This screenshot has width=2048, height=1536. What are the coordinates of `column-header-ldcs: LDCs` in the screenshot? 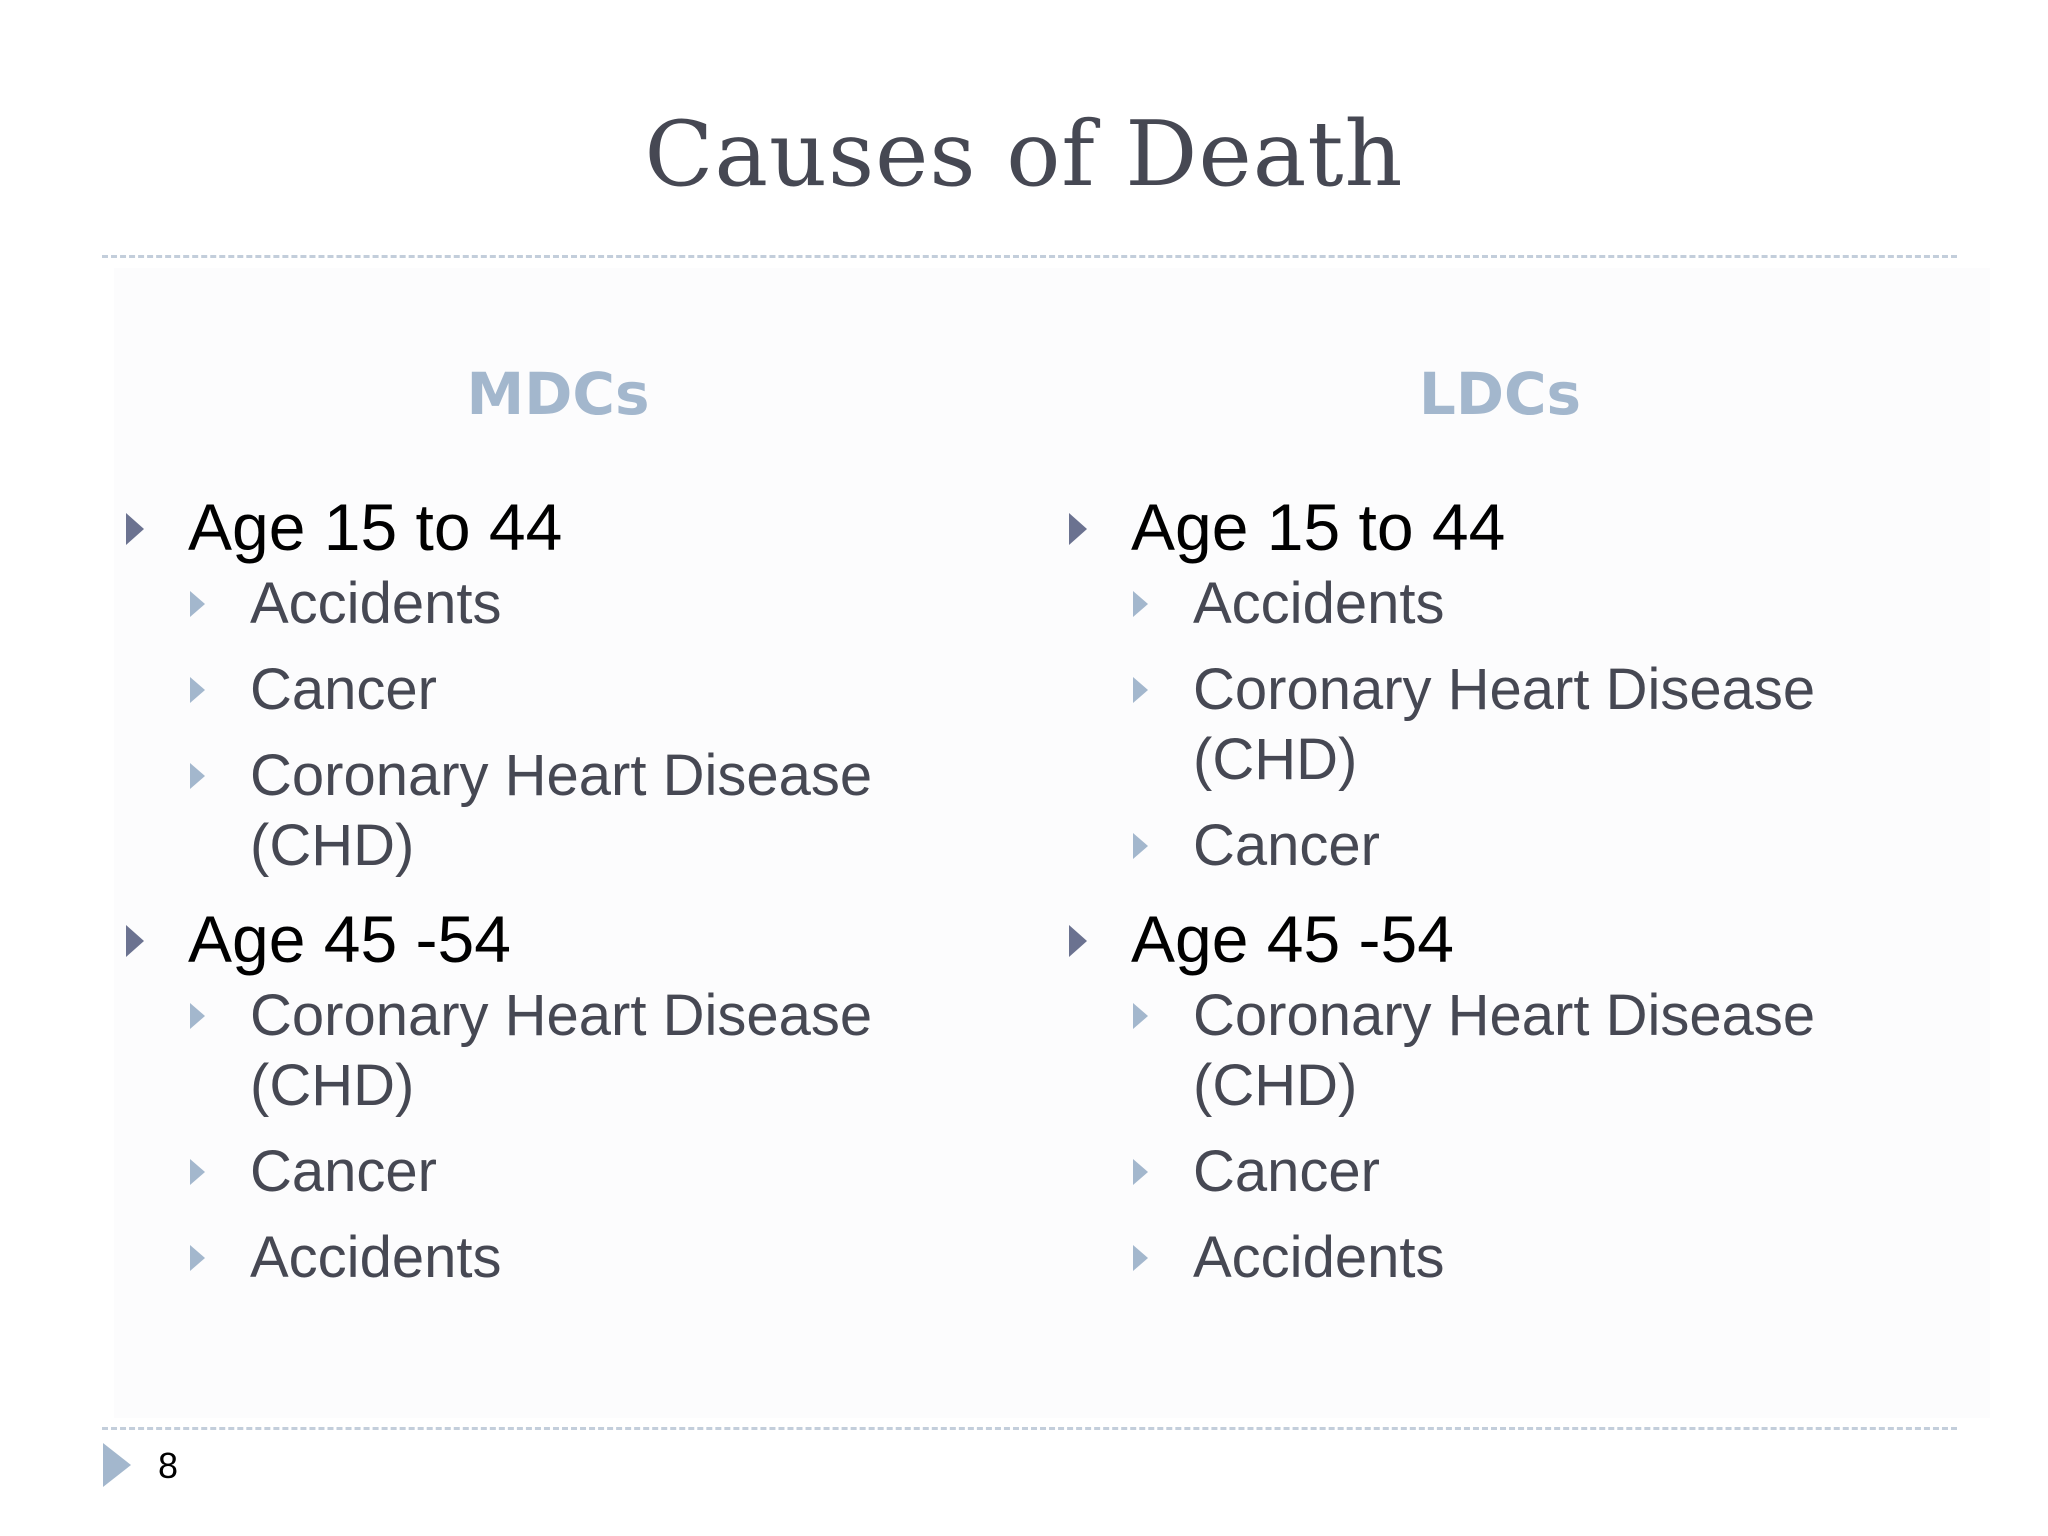 It's located at (1500, 394).